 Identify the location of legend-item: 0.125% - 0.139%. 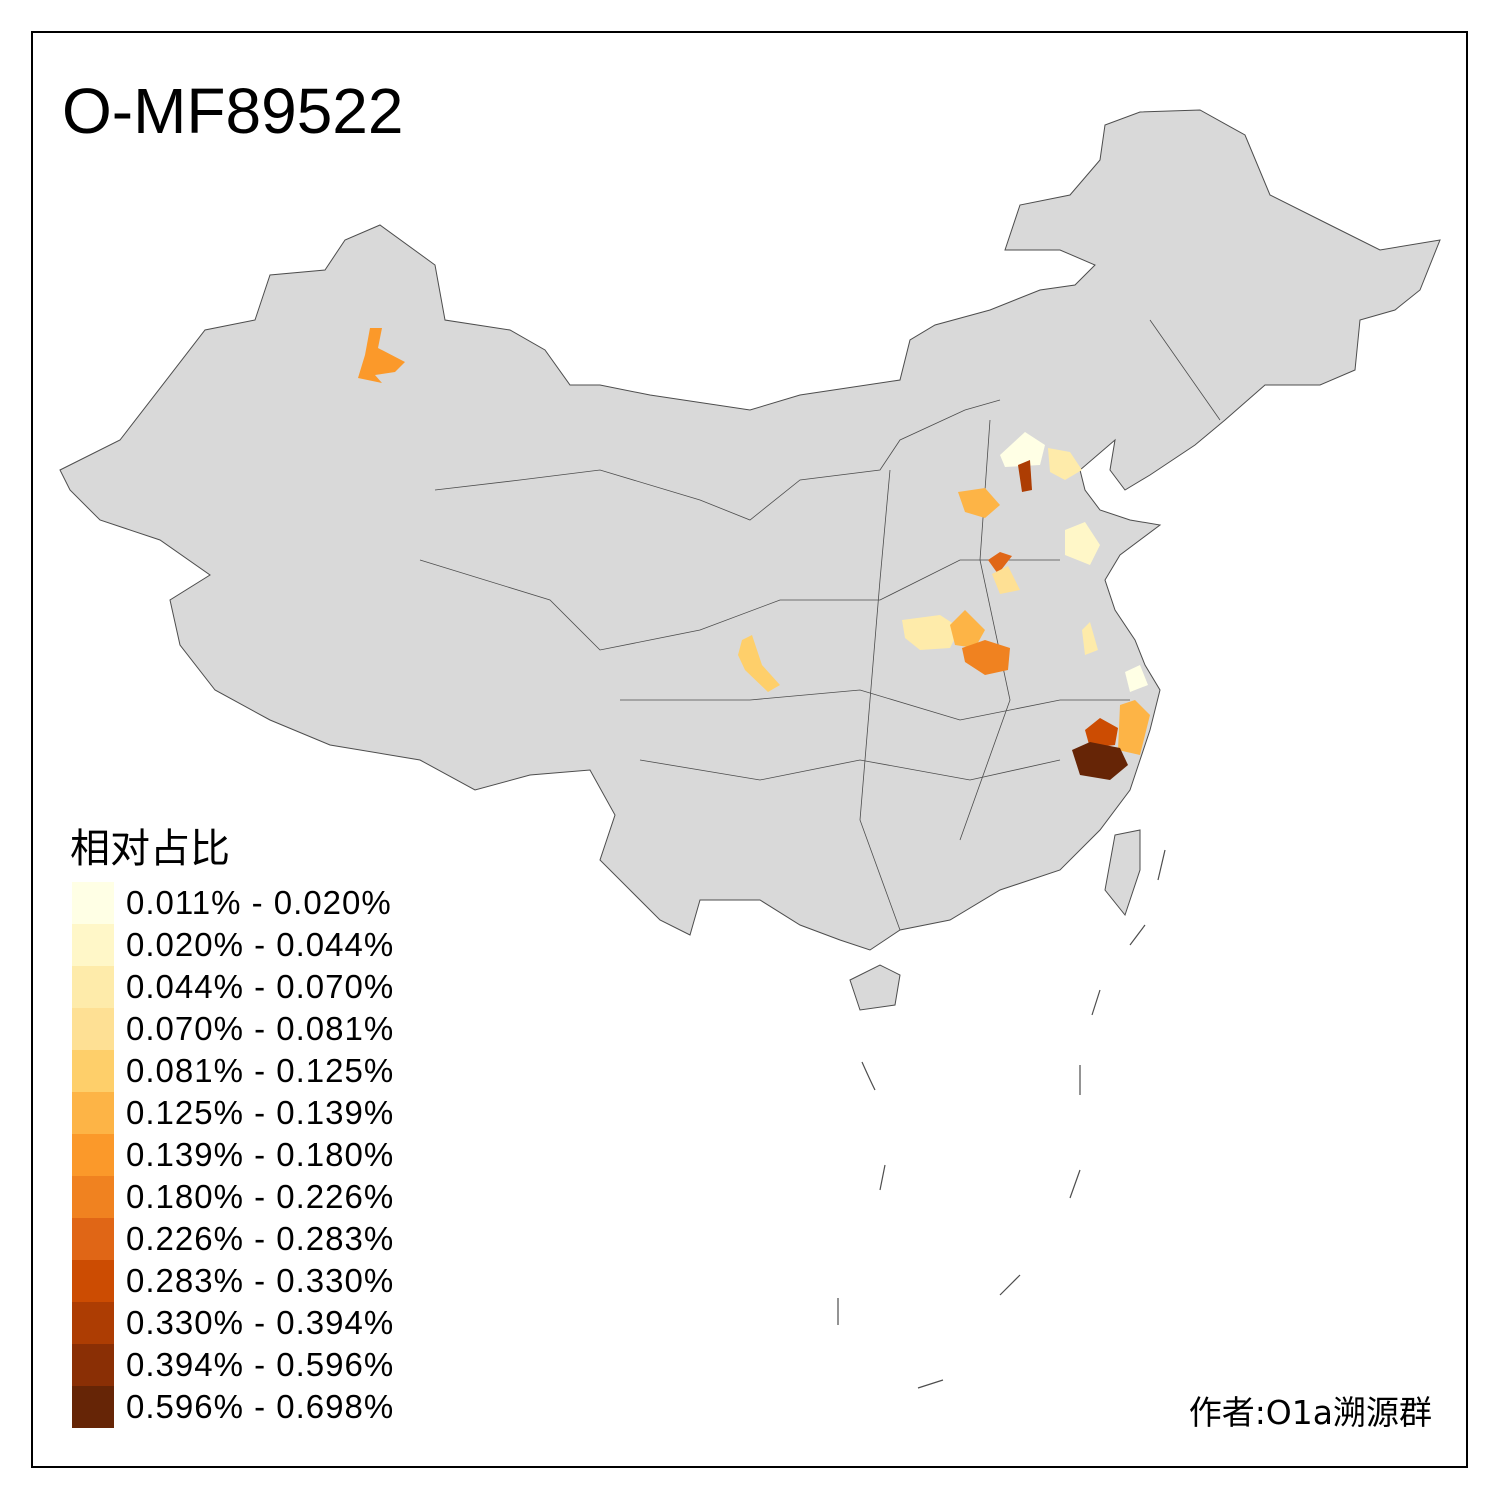
(233, 1113).